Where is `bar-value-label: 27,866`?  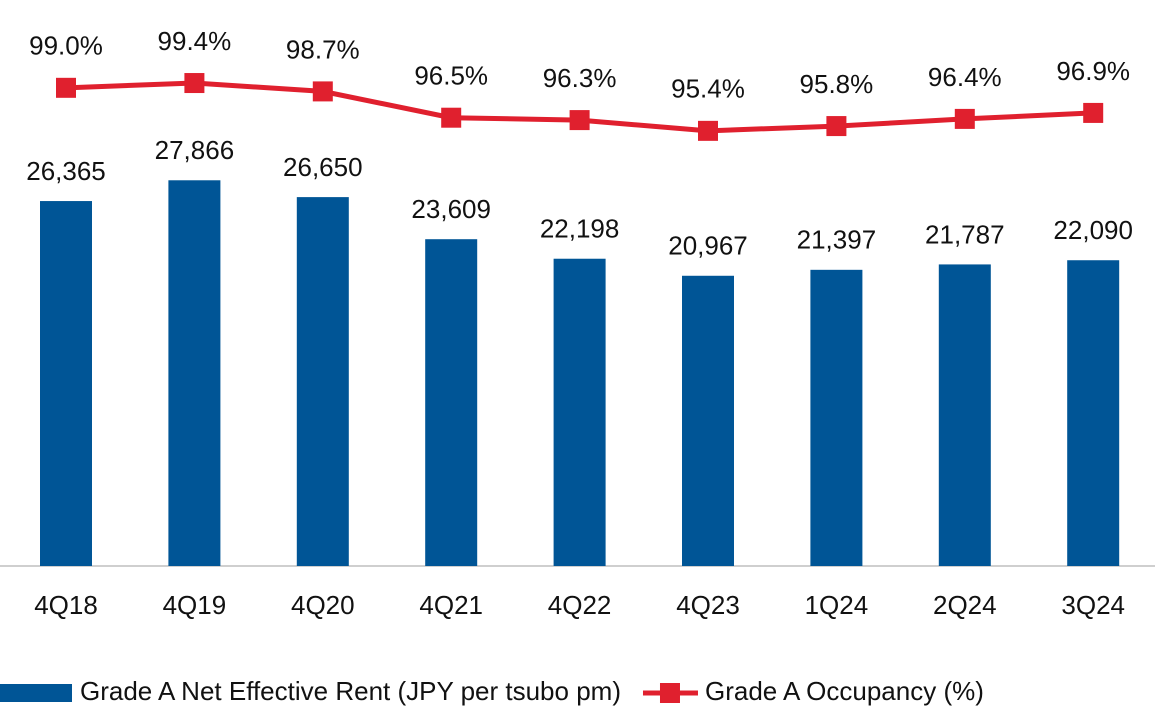
bar-value-label: 27,866 is located at coordinates (195, 150).